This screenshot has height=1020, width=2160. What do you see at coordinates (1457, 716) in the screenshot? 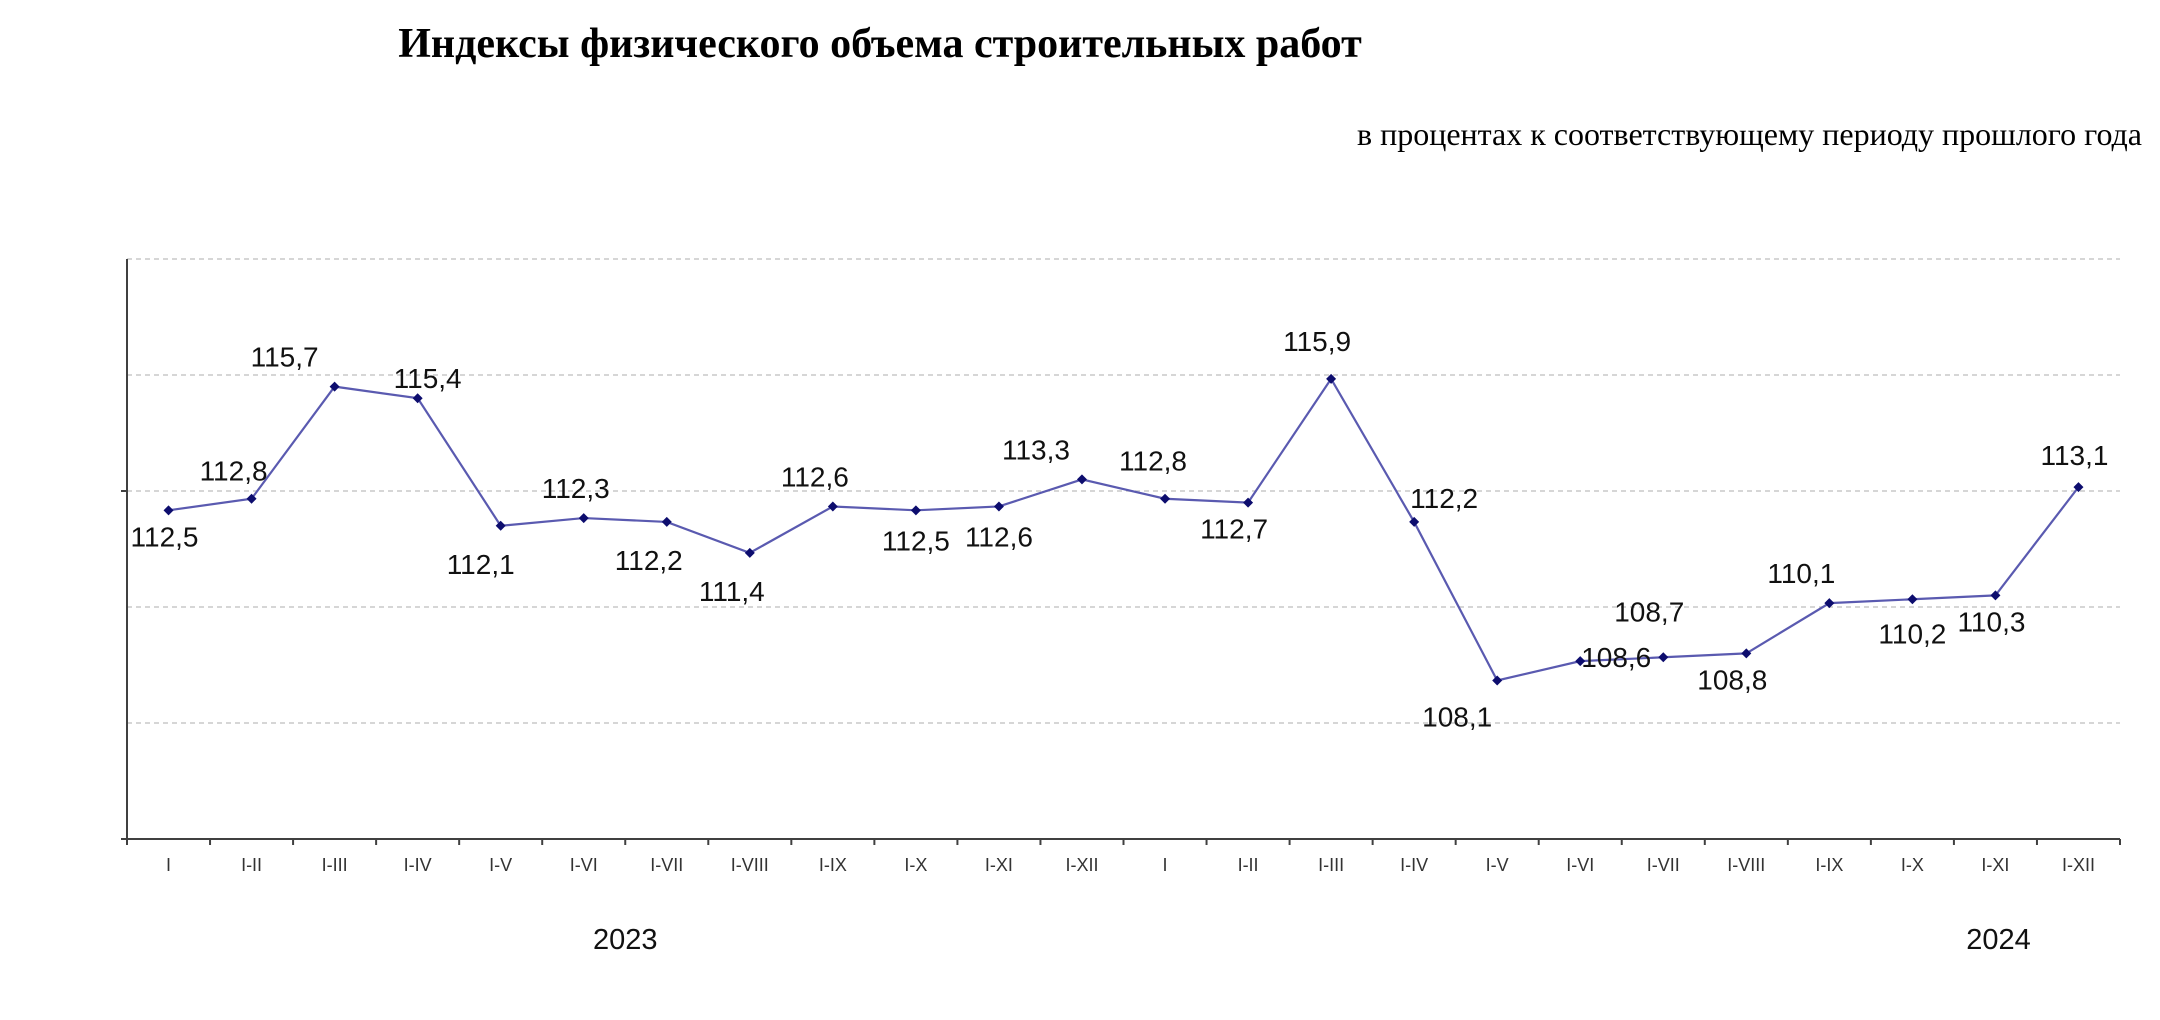
I see `data-label: 108,1` at bounding box center [1457, 716].